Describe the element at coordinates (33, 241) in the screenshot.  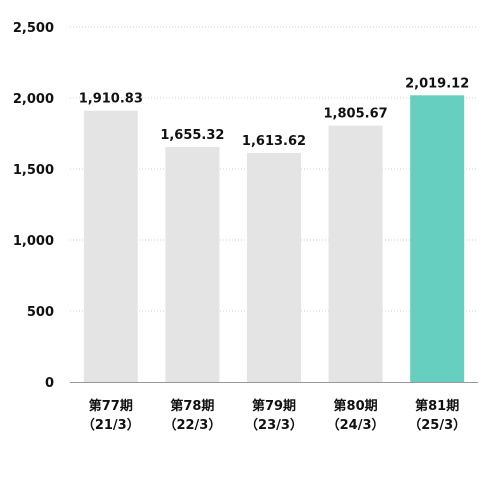
I see `y-tick-label: 1,000` at that location.